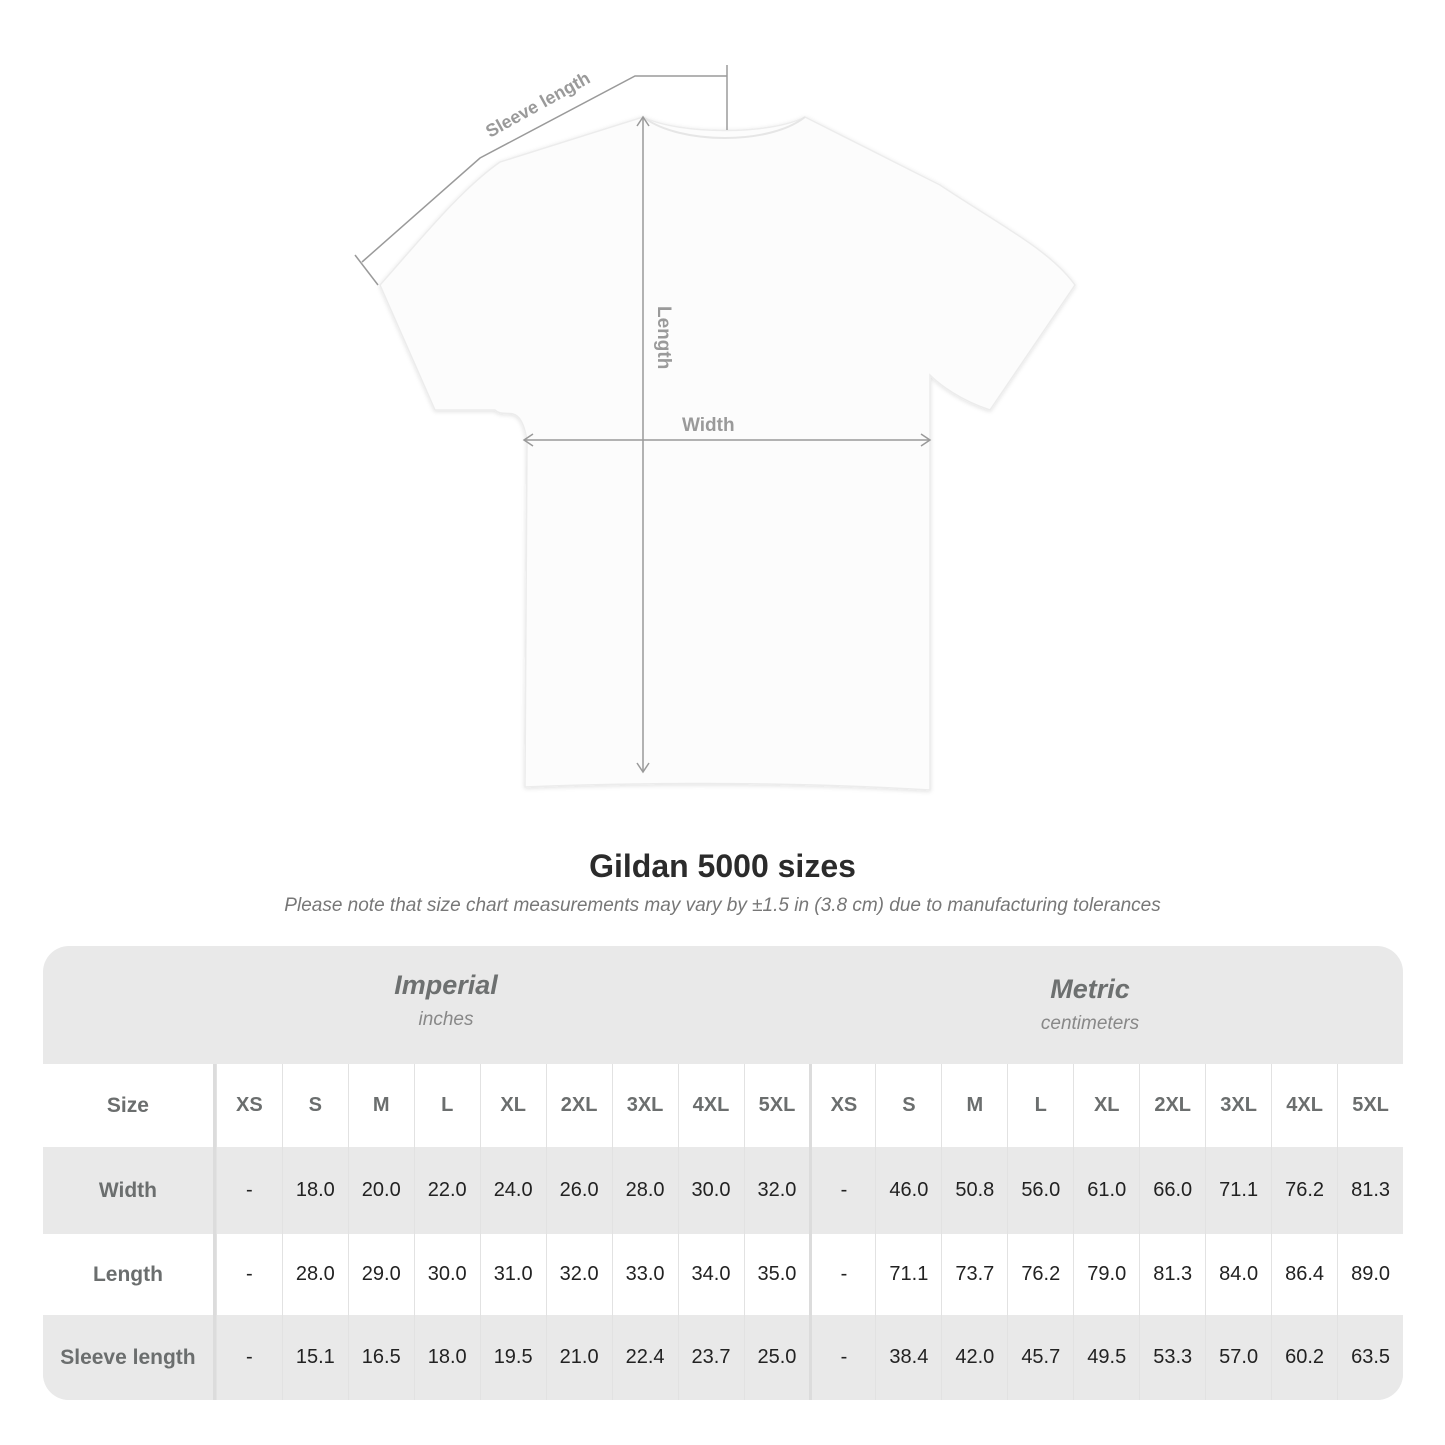  What do you see at coordinates (1090, 989) in the screenshot?
I see `metric-label: Metric` at bounding box center [1090, 989].